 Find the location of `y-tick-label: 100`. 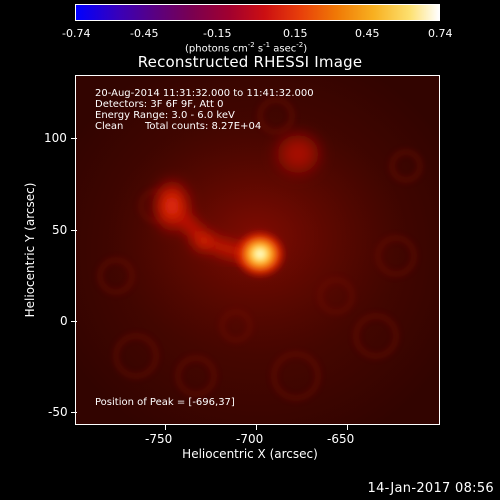

y-tick-label: 100 is located at coordinates (55, 138).